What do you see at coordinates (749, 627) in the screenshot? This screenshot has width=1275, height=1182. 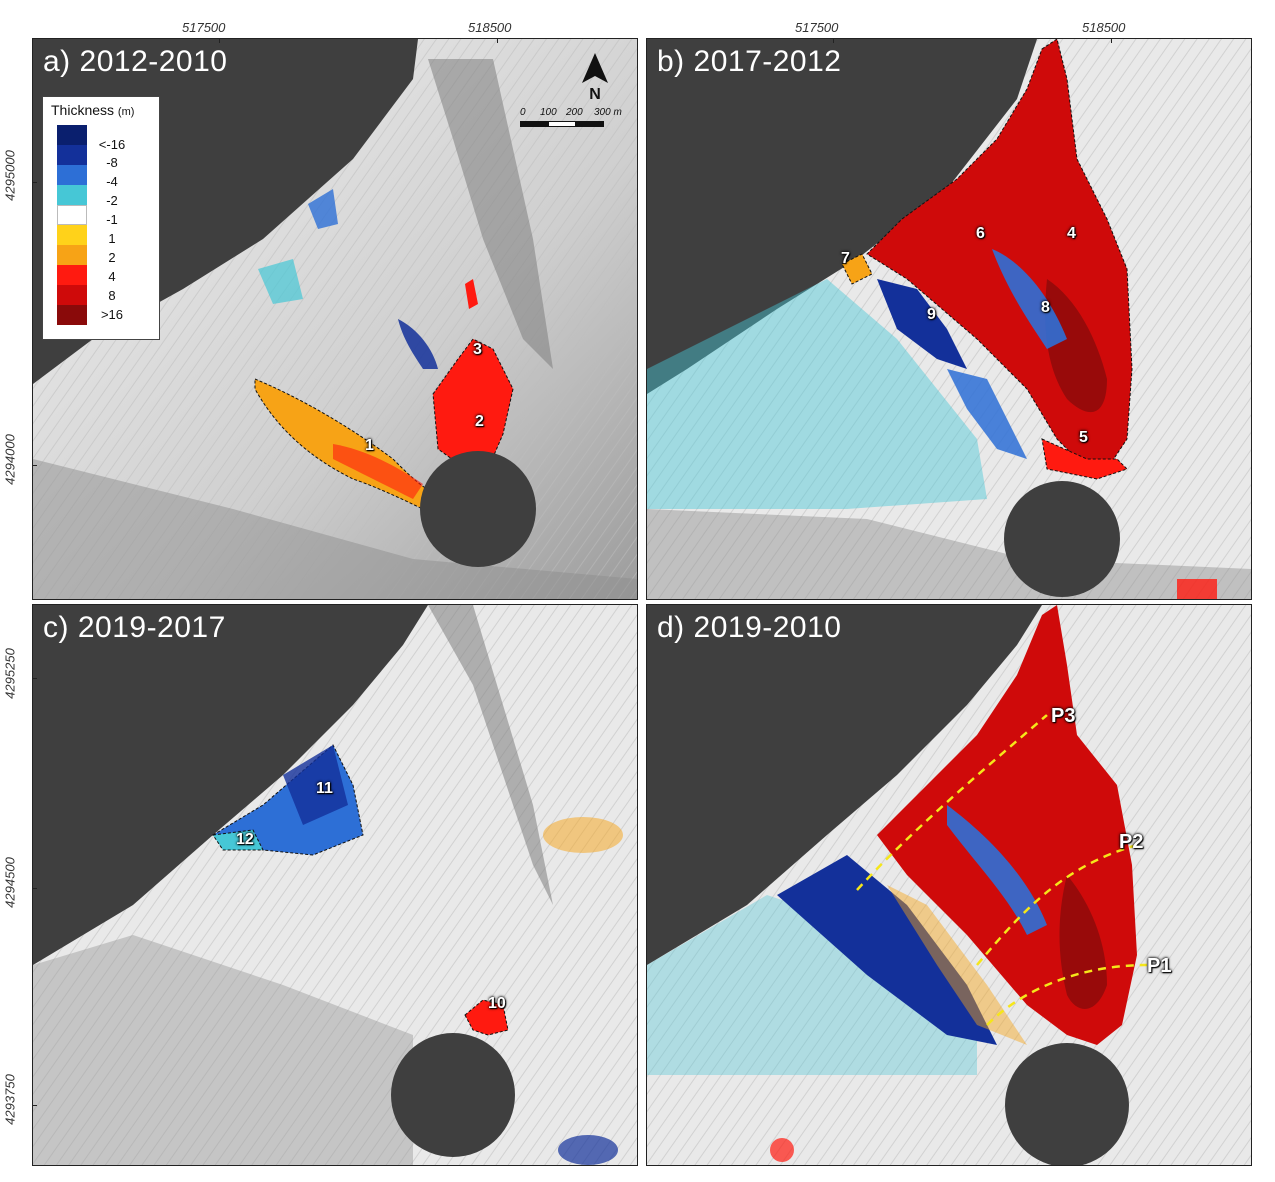 I see `panel-title: d) 2019-2010` at bounding box center [749, 627].